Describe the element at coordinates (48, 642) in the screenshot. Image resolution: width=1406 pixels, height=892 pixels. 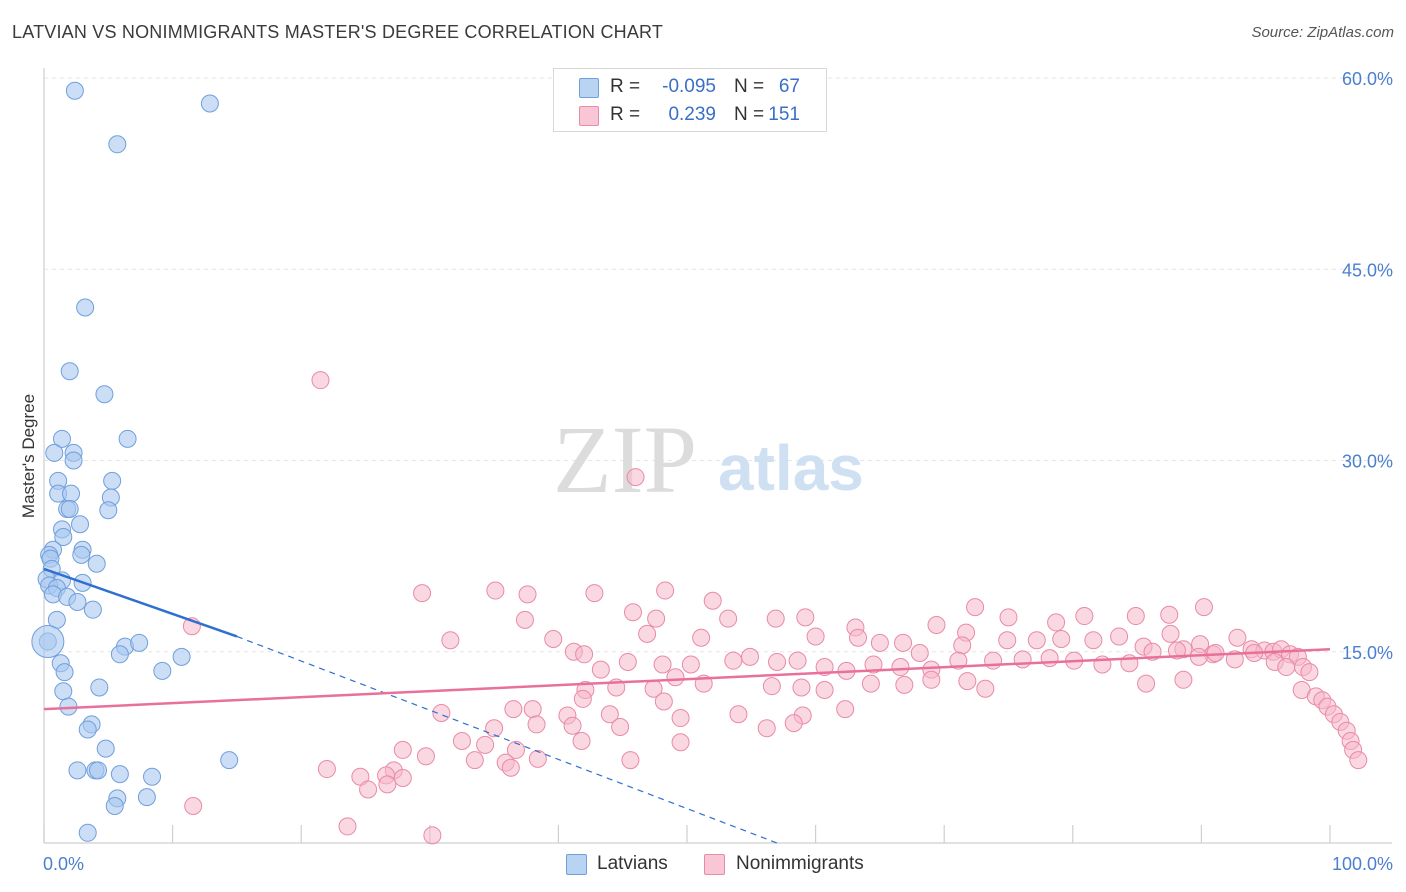
I see `latvians-cluster-point` at that location.